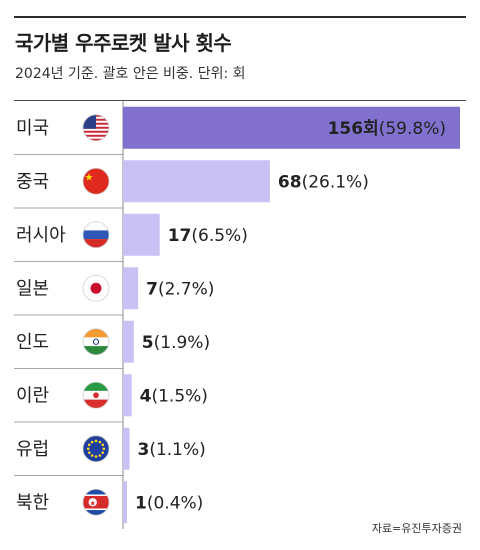 The height and width of the screenshot is (550, 480). I want to click on data-label: 68(26.1%), so click(323, 182).